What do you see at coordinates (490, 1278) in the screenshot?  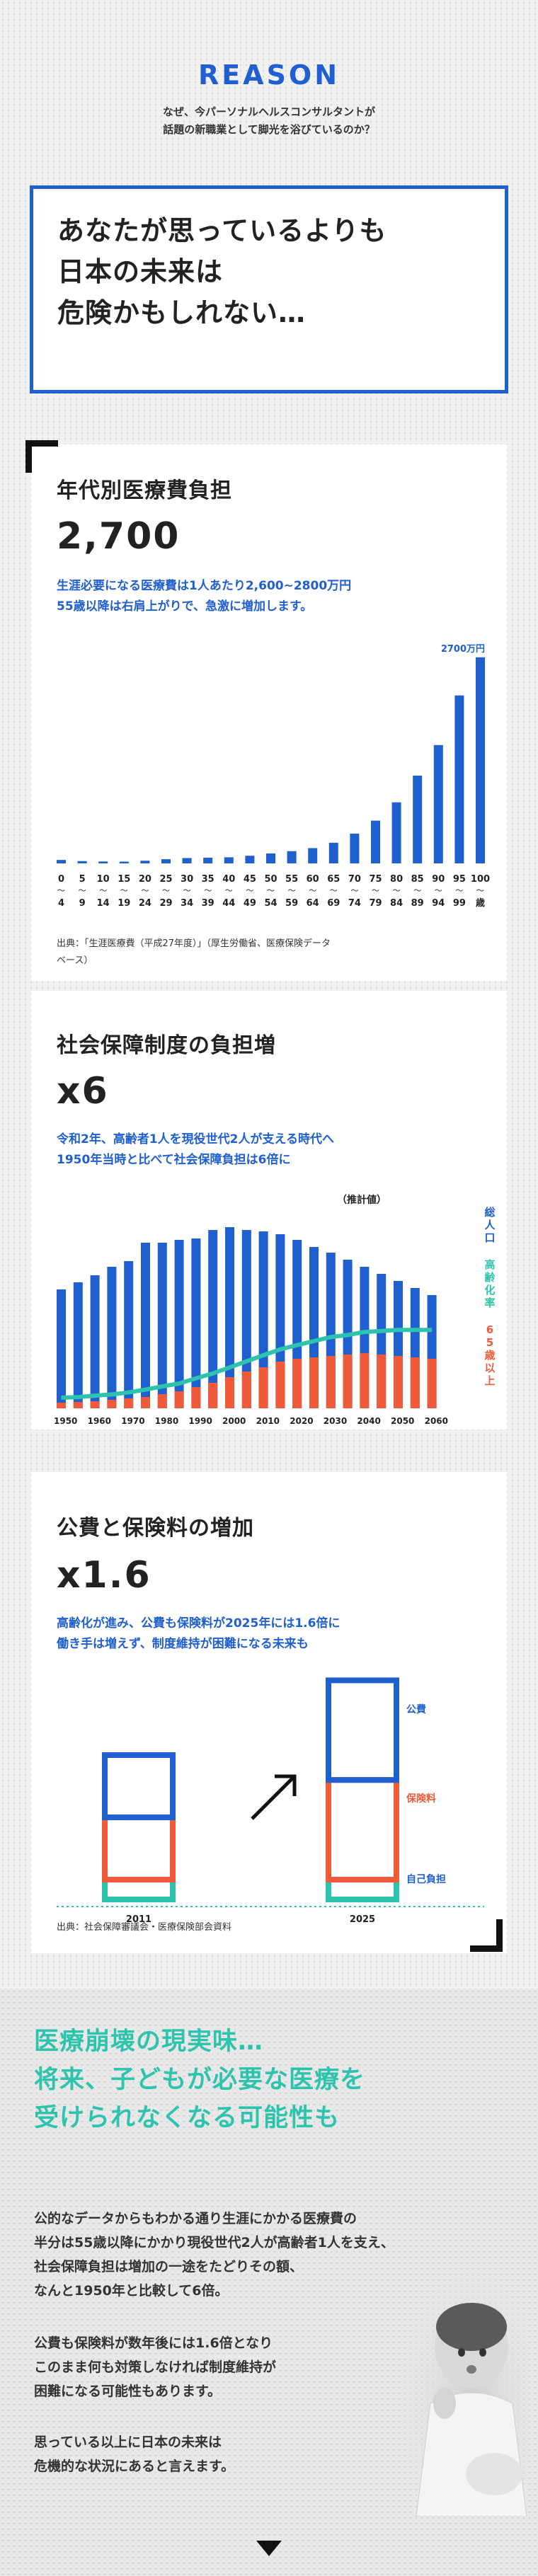 I see `legend-label-char: 齢` at bounding box center [490, 1278].